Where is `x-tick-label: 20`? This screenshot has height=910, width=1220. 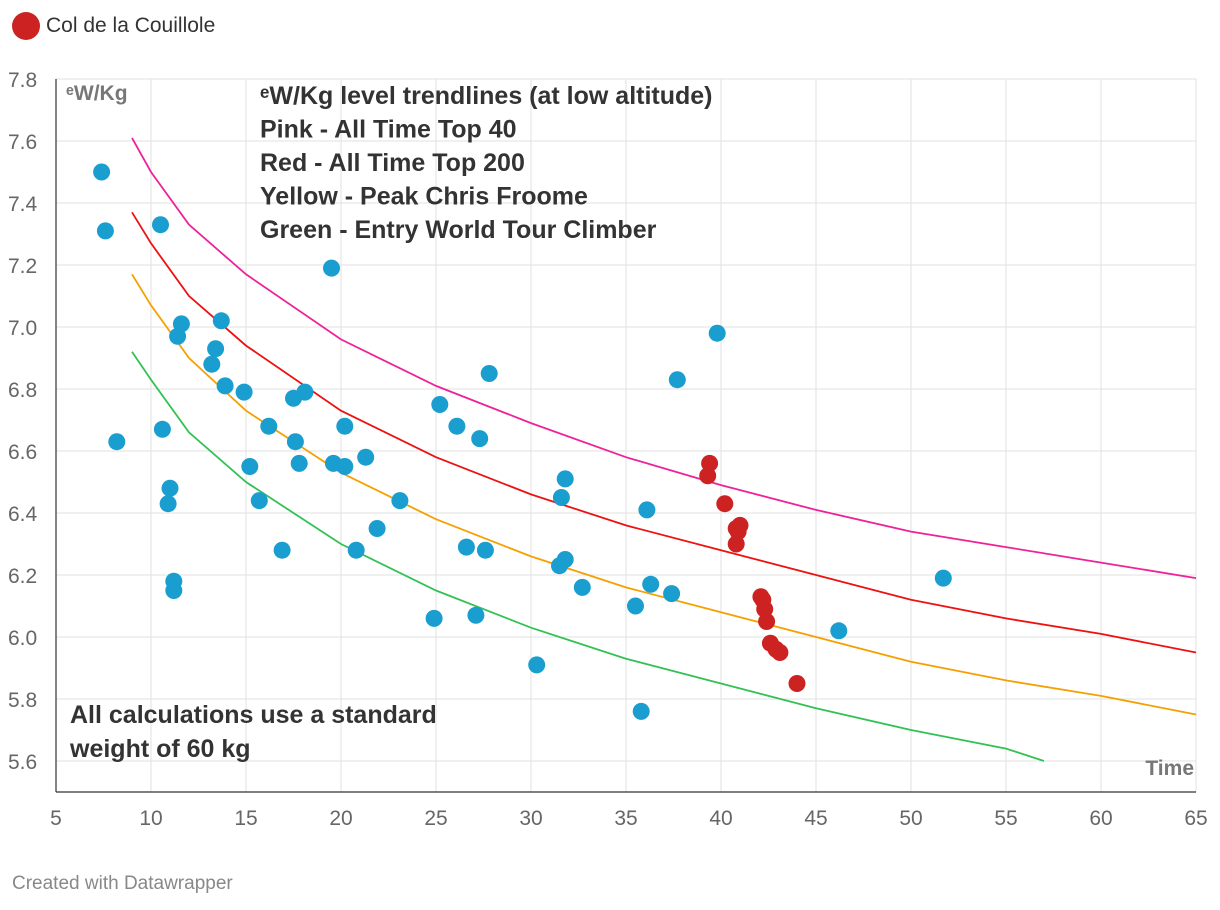 x-tick-label: 20 is located at coordinates (340, 818).